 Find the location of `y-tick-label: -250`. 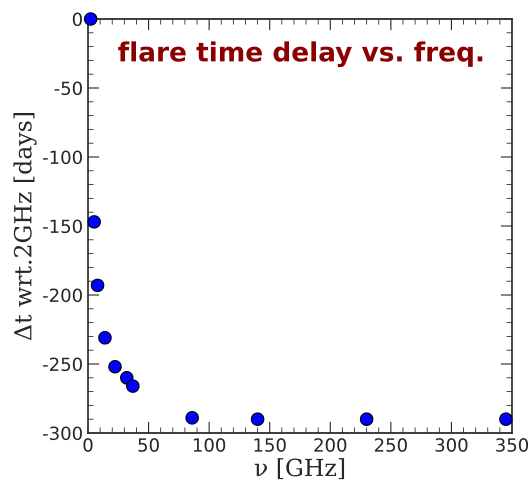

y-tick-label: -250 is located at coordinates (62, 364).